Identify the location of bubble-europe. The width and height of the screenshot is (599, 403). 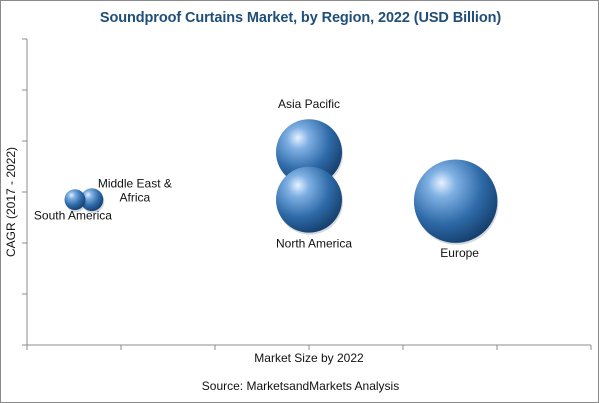
(455, 201).